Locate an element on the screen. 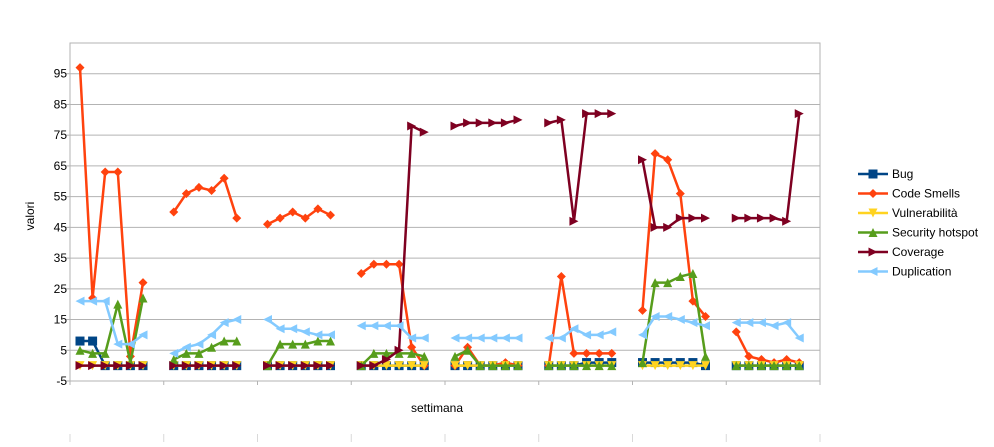  legend-label: Duplication is located at coordinates (921, 272).